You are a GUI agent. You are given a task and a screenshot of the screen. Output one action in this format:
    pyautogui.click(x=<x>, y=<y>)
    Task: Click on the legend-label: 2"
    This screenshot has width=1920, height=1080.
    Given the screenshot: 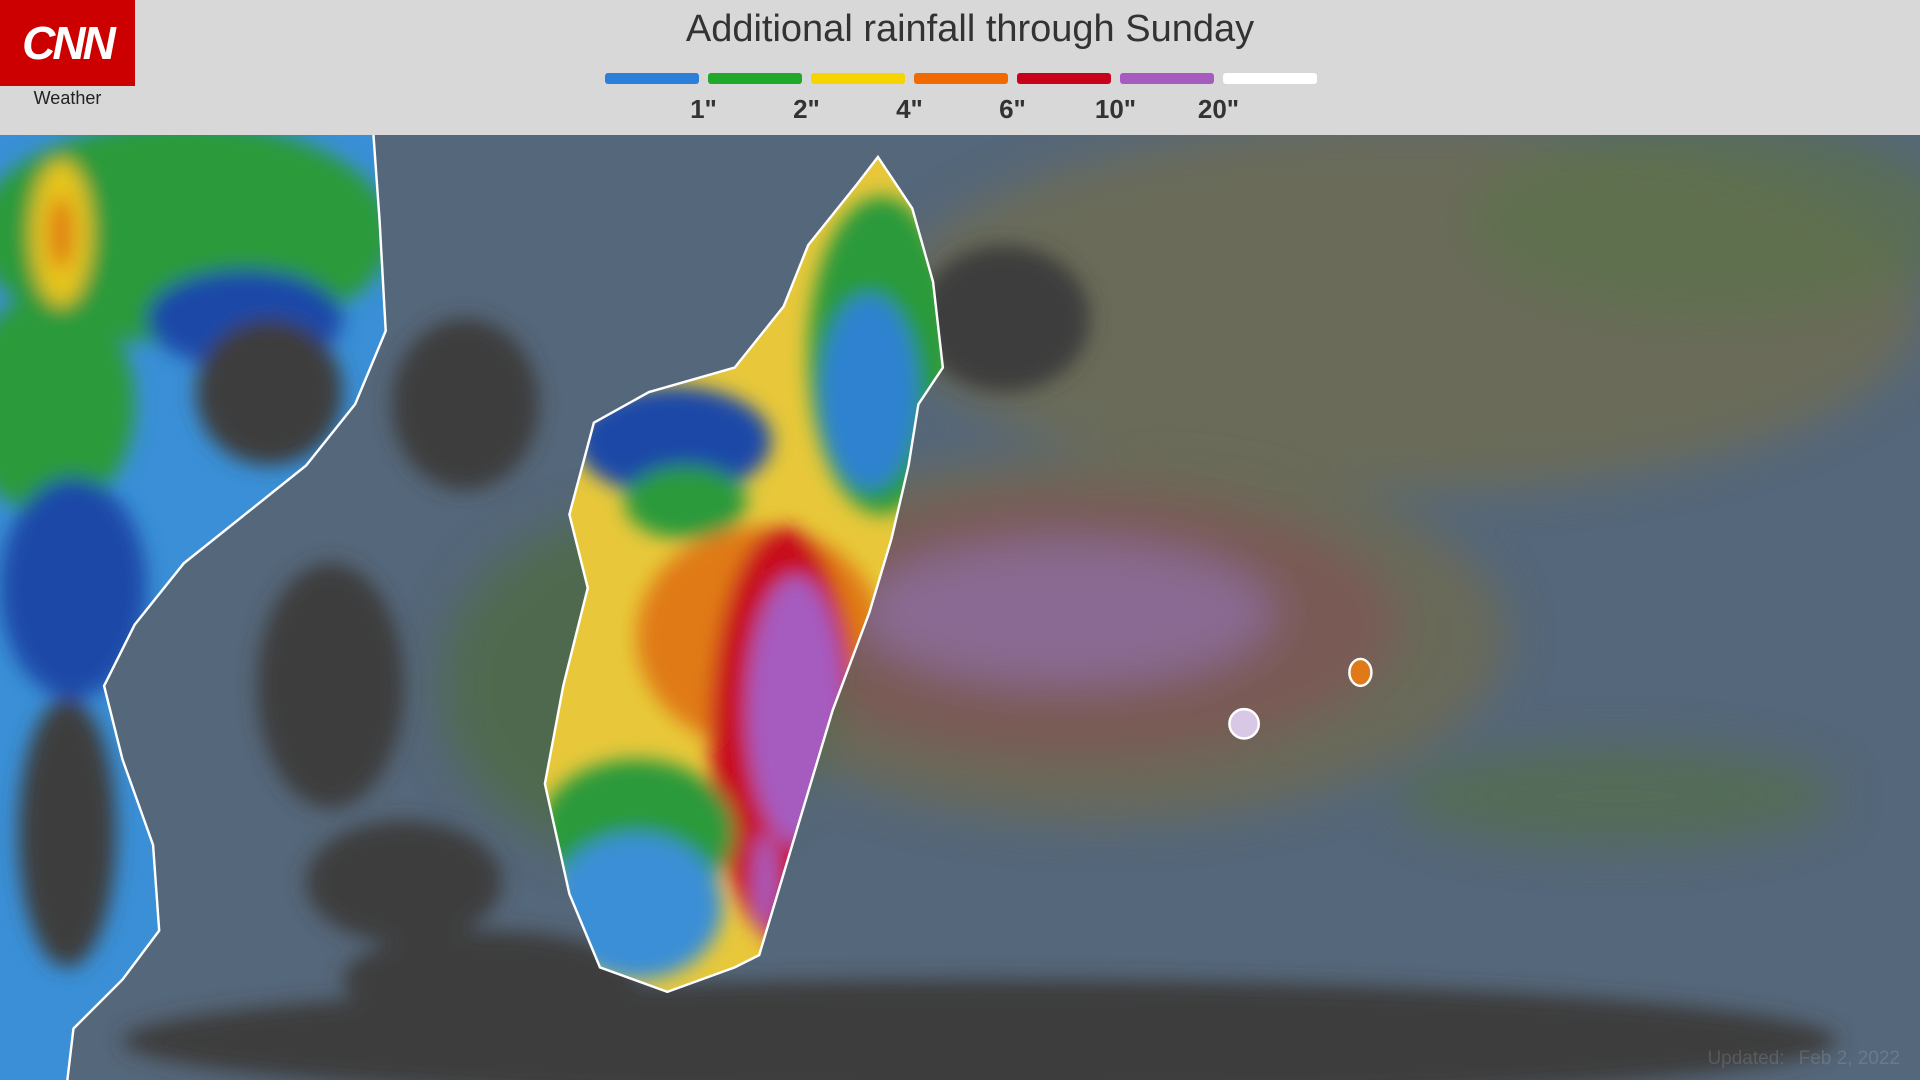 What is the action you would take?
    pyautogui.click(x=806, y=109)
    